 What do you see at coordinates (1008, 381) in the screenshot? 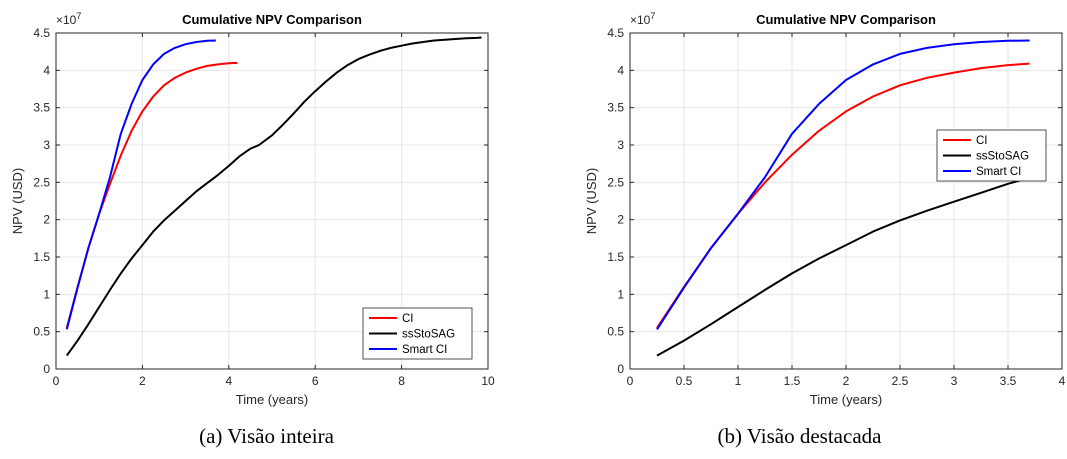
I see `chart2-x-tick-label: 3.5` at bounding box center [1008, 381].